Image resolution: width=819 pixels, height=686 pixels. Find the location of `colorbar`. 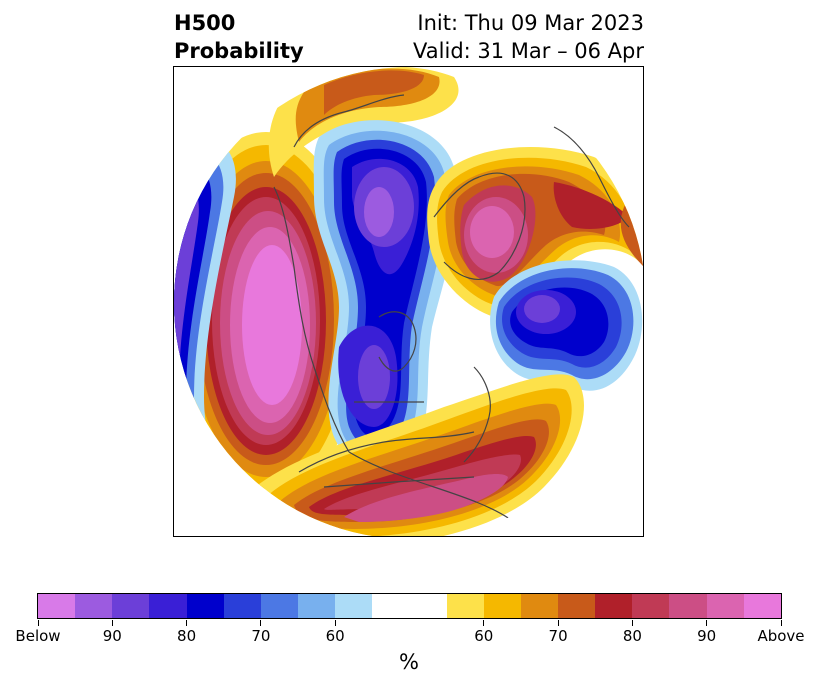

colorbar is located at coordinates (409, 606).